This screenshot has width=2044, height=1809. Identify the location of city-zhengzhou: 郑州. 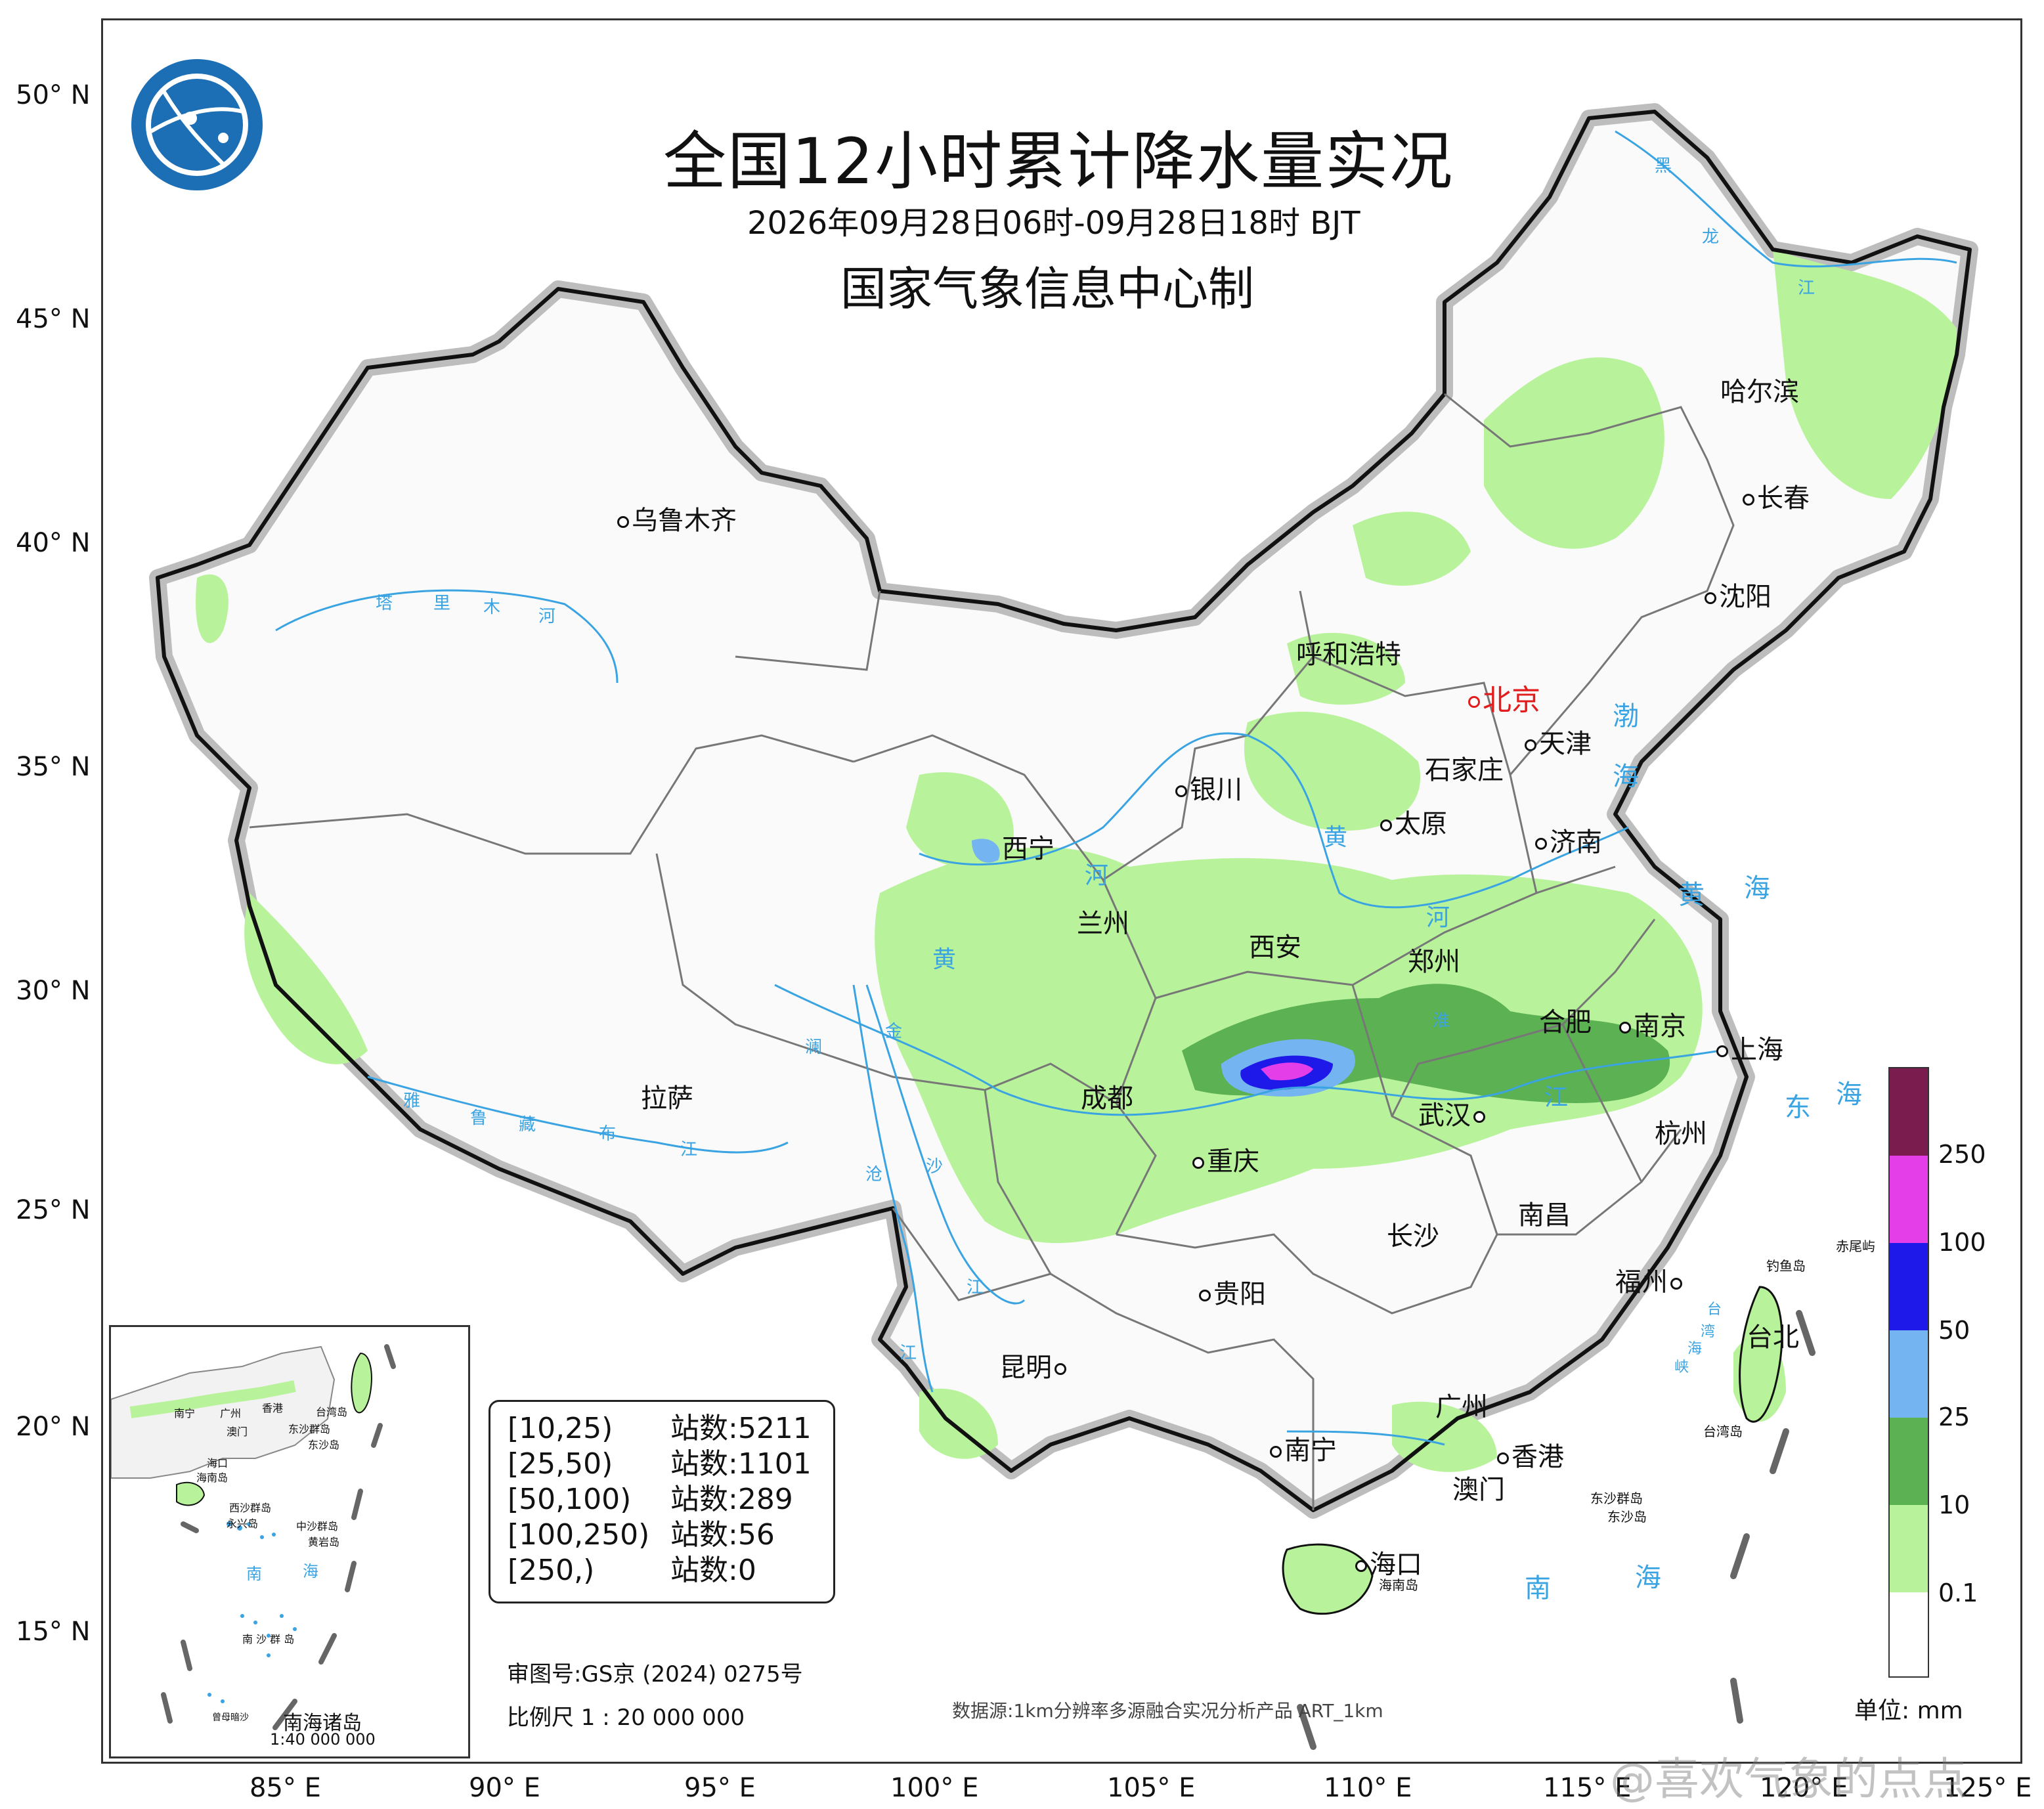
(1434, 962).